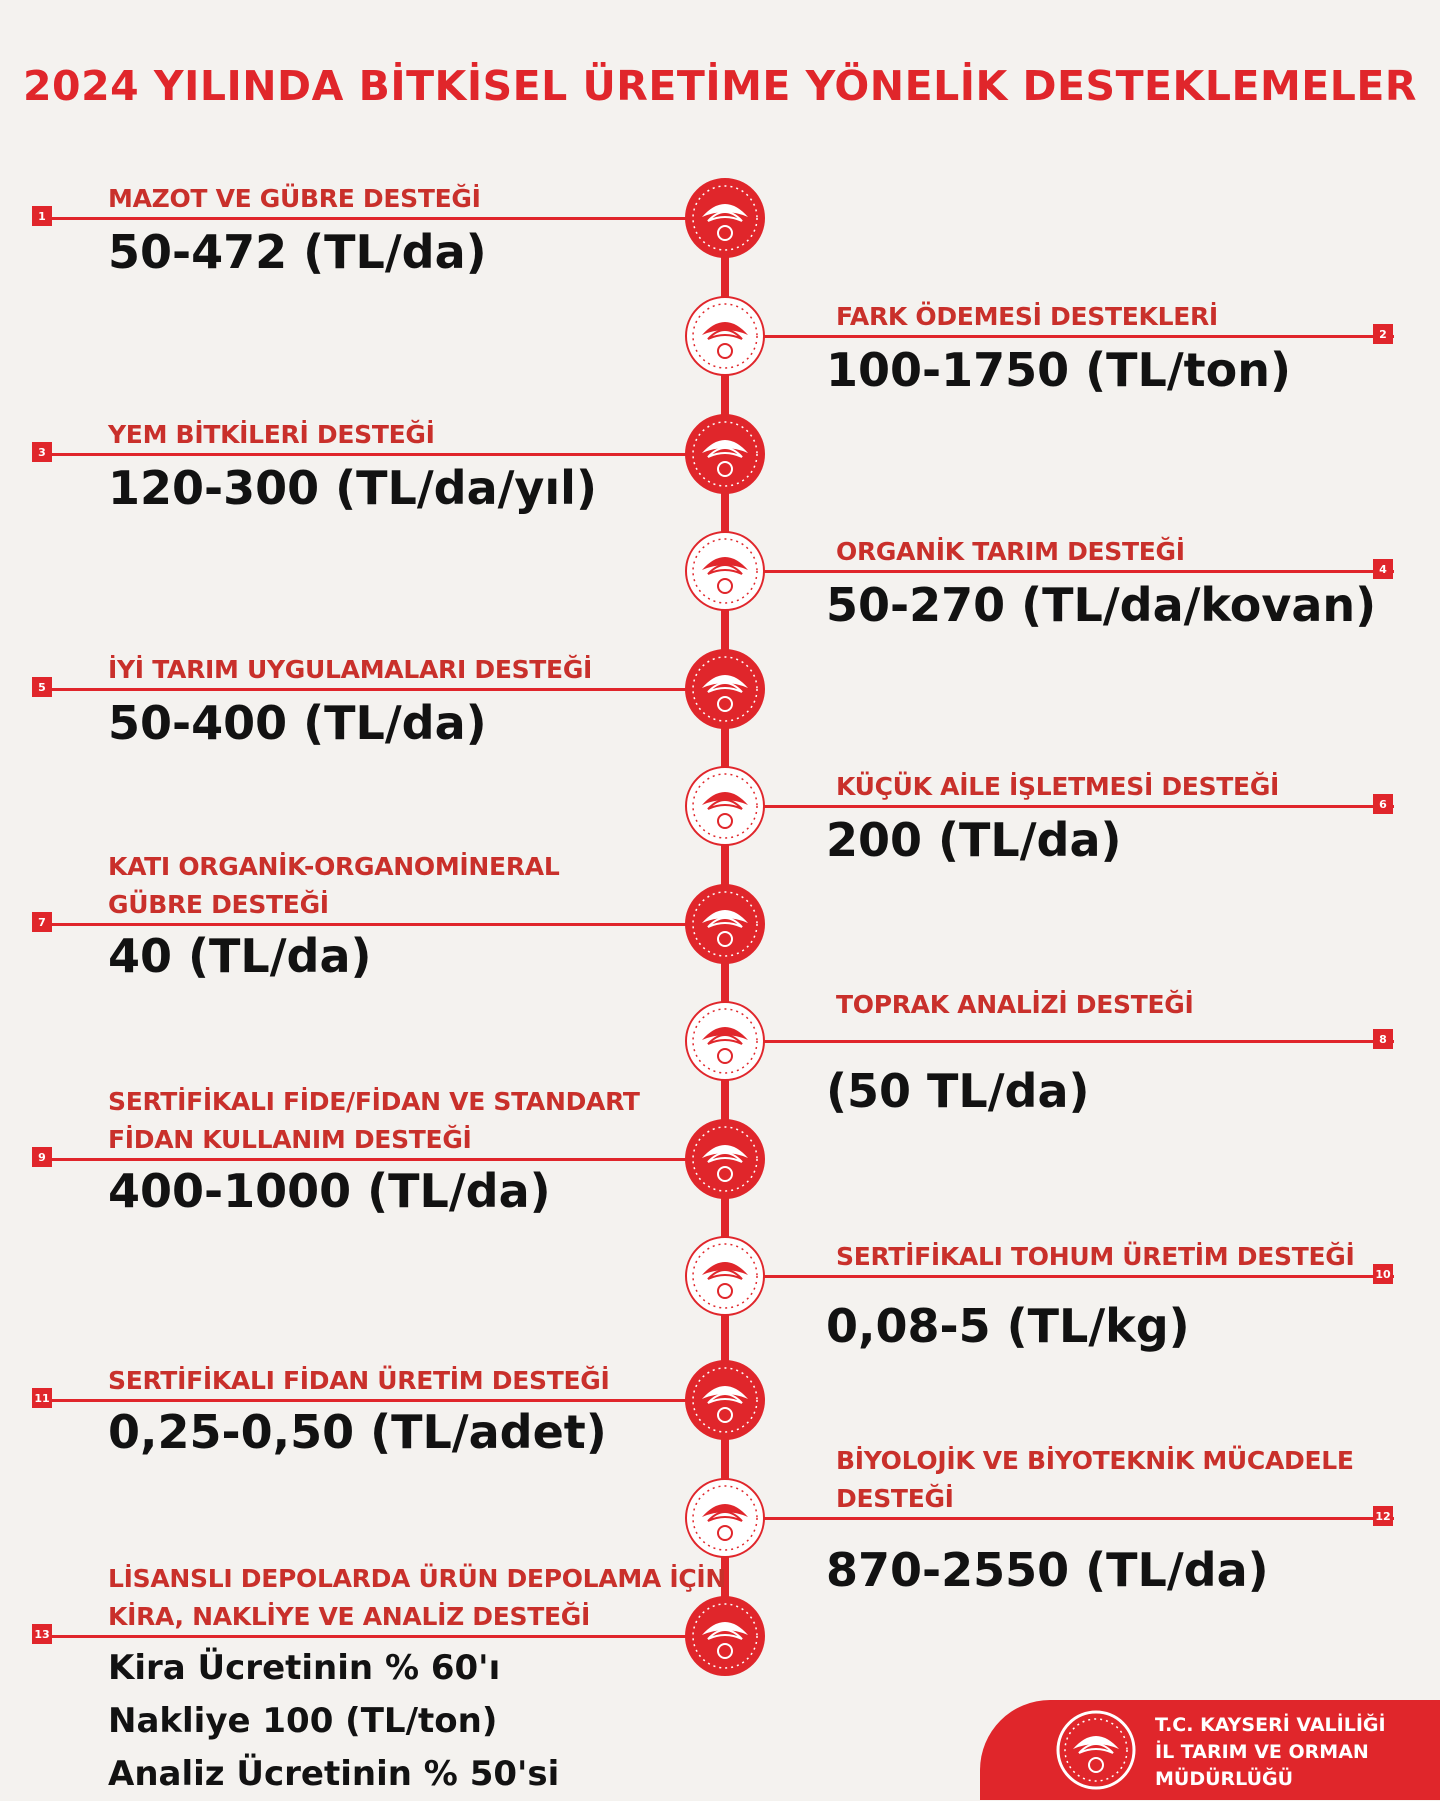  What do you see at coordinates (1383, 1274) in the screenshot?
I see `item-number-badge: 10` at bounding box center [1383, 1274].